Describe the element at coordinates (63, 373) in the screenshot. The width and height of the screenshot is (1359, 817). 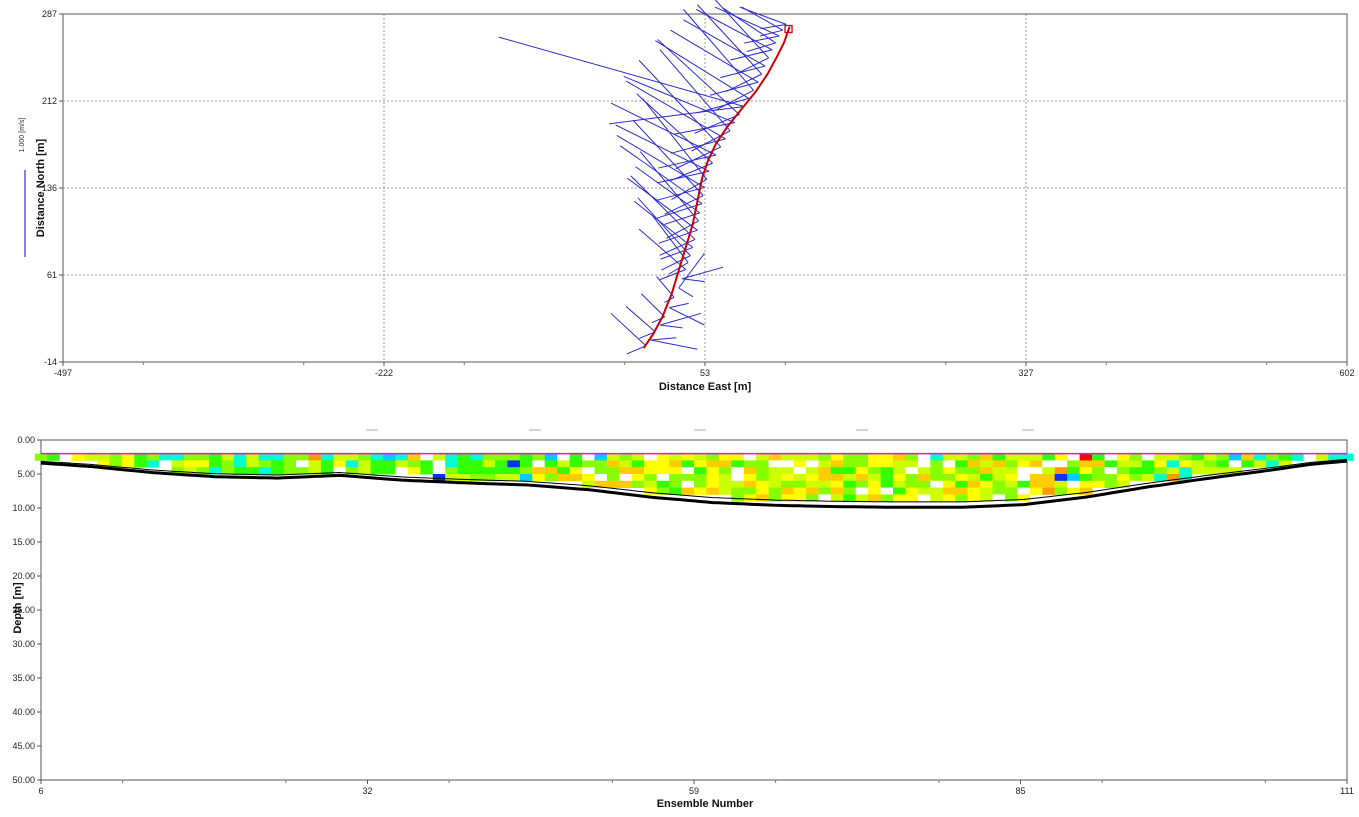
I see `track-x-tick-label: -497` at that location.